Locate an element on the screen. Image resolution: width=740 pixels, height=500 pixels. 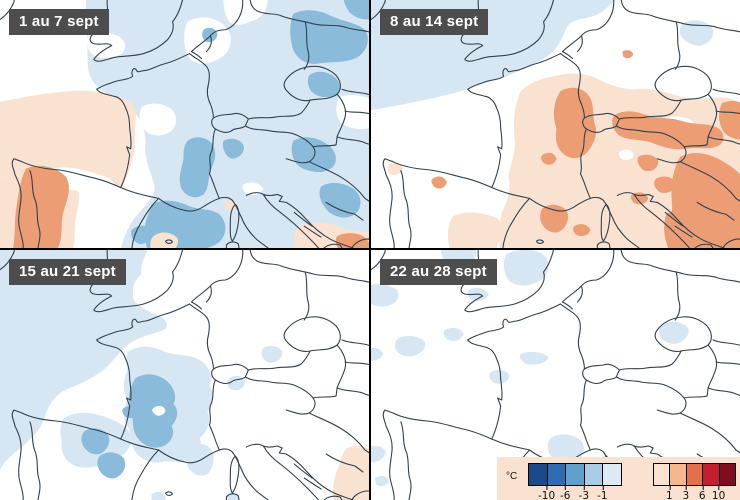
legend-tick: -10 is located at coordinates (547, 493).